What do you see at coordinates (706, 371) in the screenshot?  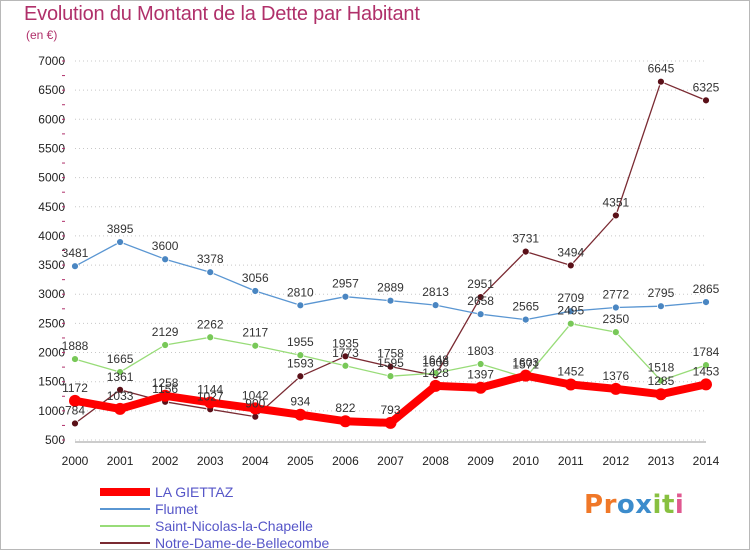 I see `data-label: 1453` at bounding box center [706, 371].